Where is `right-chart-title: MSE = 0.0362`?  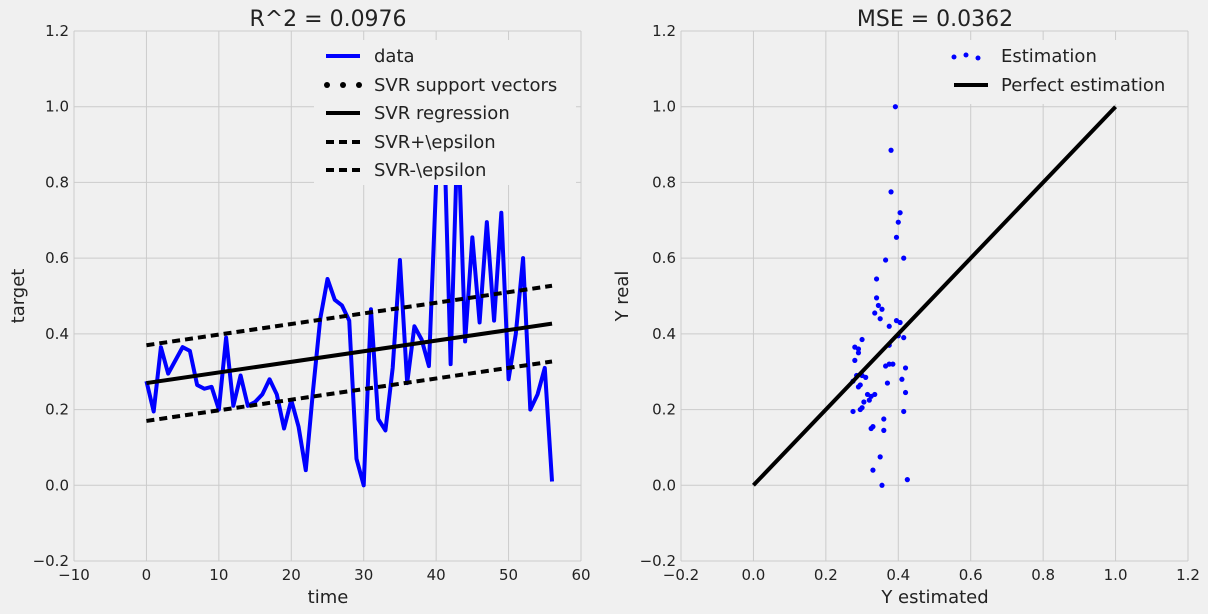
right-chart-title: MSE = 0.0362 is located at coordinates (935, 19).